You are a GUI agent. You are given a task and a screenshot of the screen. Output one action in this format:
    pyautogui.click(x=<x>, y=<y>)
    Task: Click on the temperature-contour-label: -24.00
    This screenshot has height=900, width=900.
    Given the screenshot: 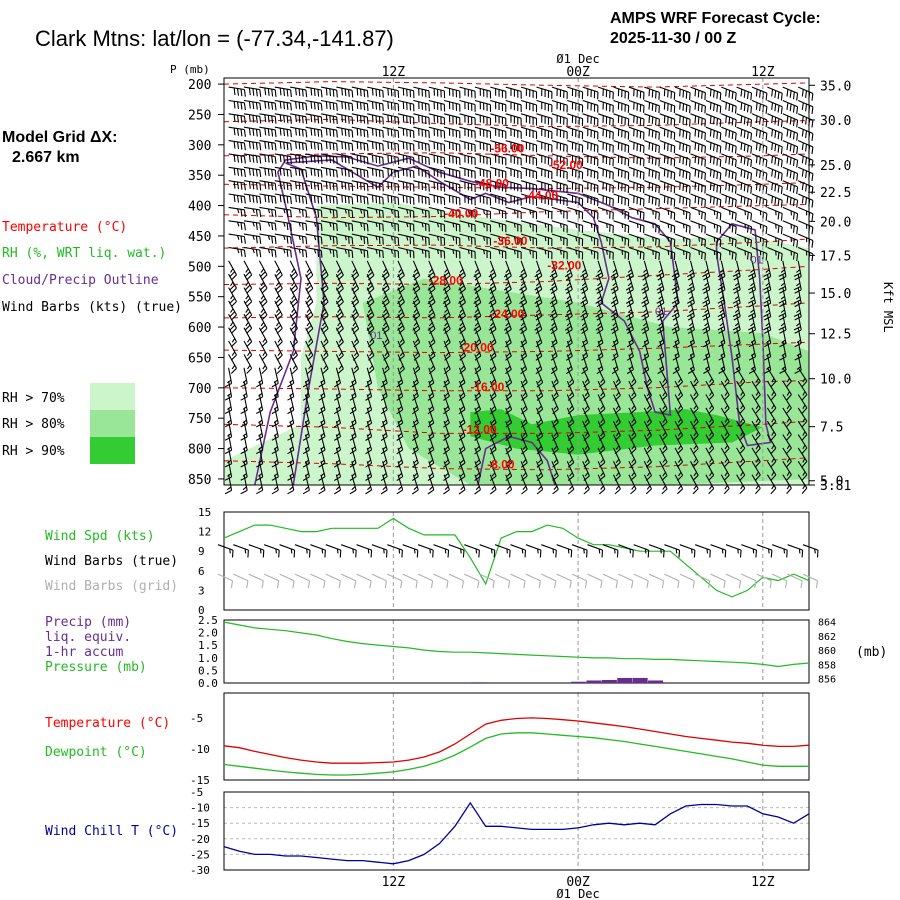 What is the action you would take?
    pyautogui.click(x=507, y=314)
    